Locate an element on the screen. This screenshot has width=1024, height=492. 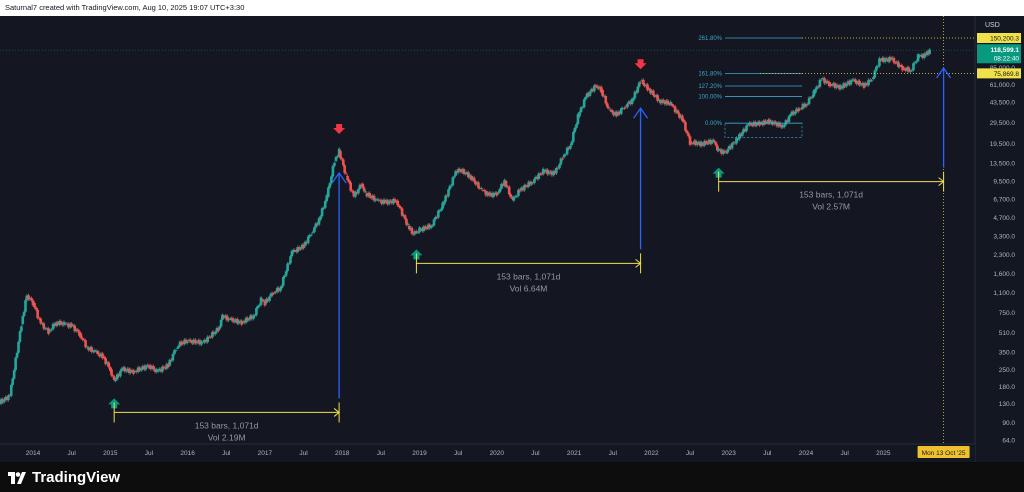
range-arrowhead is located at coordinates (336, 412).